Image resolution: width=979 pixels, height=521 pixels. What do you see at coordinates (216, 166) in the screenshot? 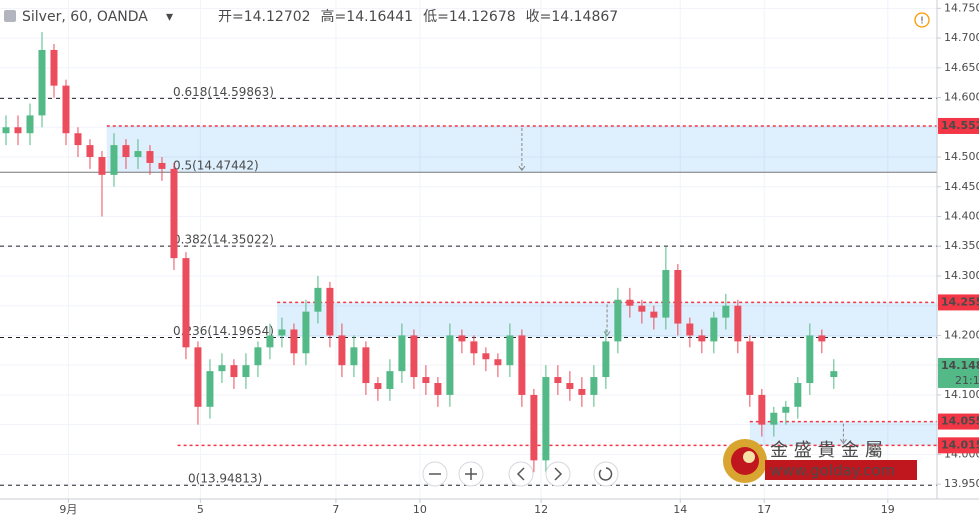
I see `fib-label: 0.5(14.47442)` at bounding box center [216, 166].